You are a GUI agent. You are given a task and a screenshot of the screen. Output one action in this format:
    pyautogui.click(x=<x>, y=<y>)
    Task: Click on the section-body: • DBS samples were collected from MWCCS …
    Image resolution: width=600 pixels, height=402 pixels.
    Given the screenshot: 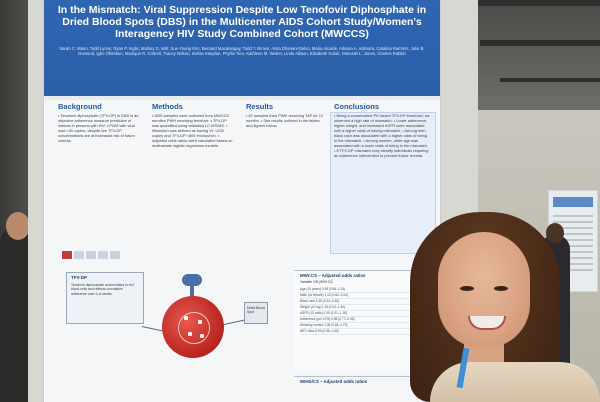 What is the action you would take?
    pyautogui.click(x=192, y=130)
    